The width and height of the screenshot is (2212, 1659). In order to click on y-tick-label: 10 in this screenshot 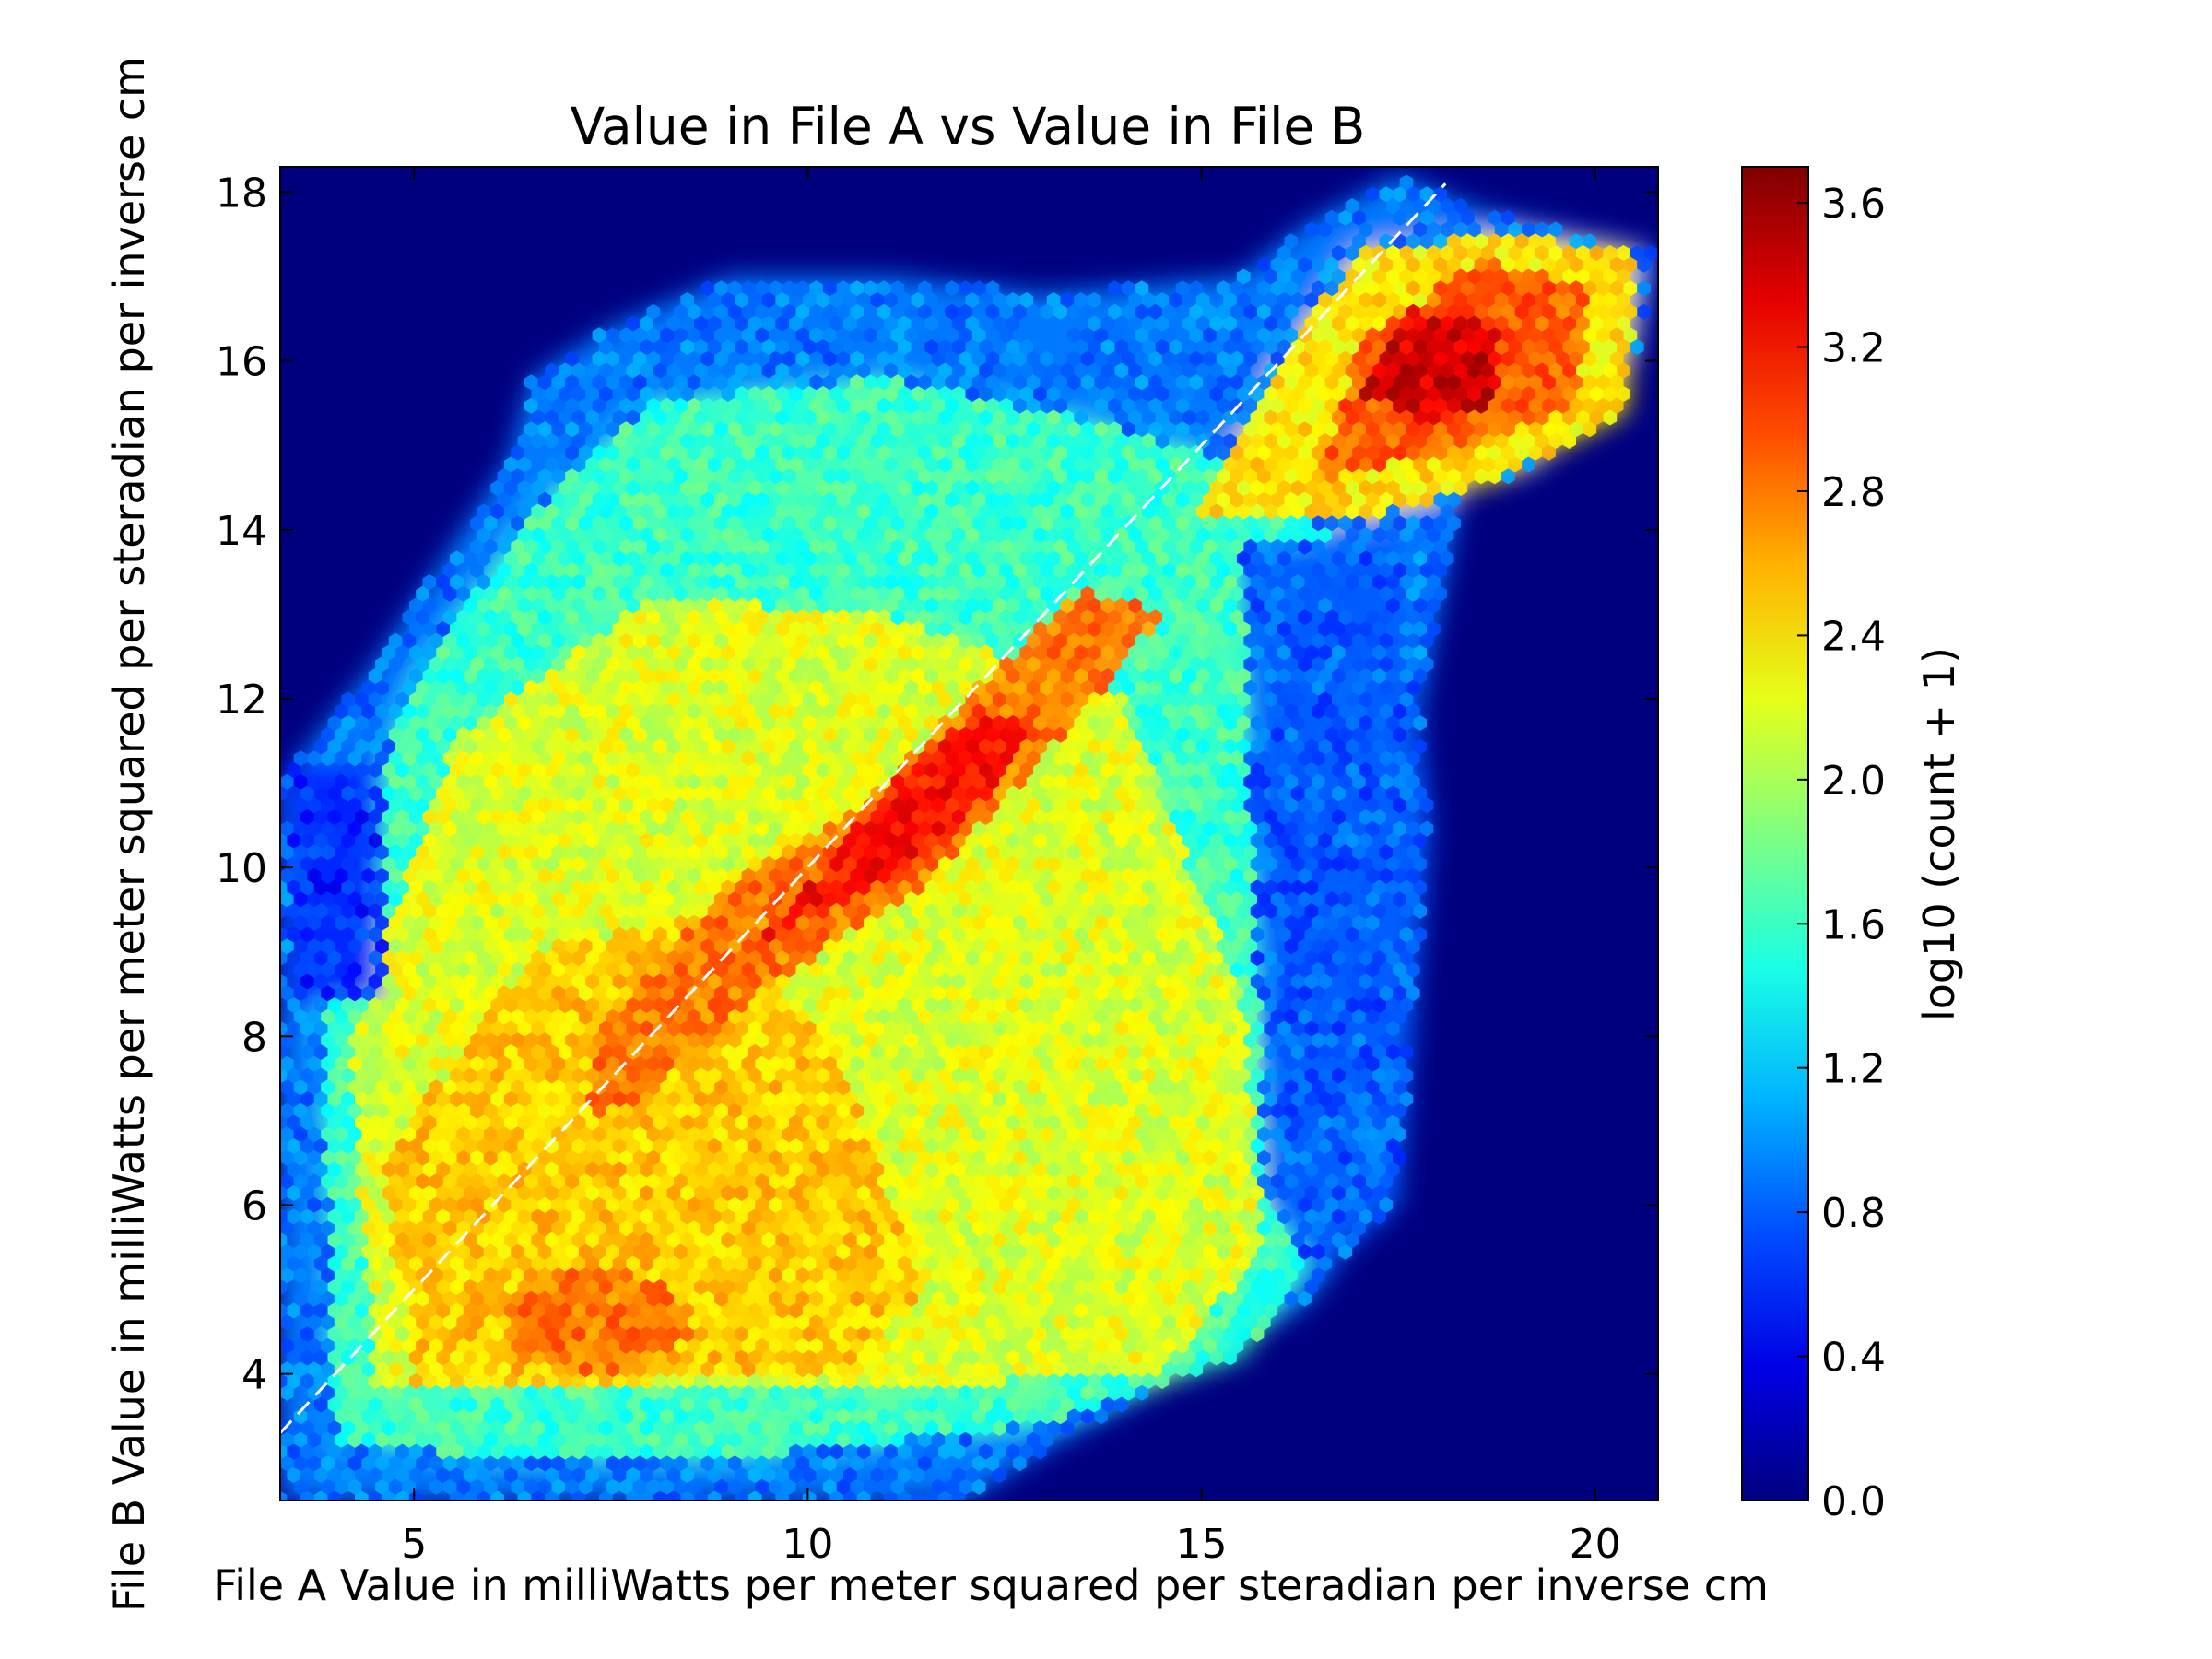, I will do `click(241, 868)`.